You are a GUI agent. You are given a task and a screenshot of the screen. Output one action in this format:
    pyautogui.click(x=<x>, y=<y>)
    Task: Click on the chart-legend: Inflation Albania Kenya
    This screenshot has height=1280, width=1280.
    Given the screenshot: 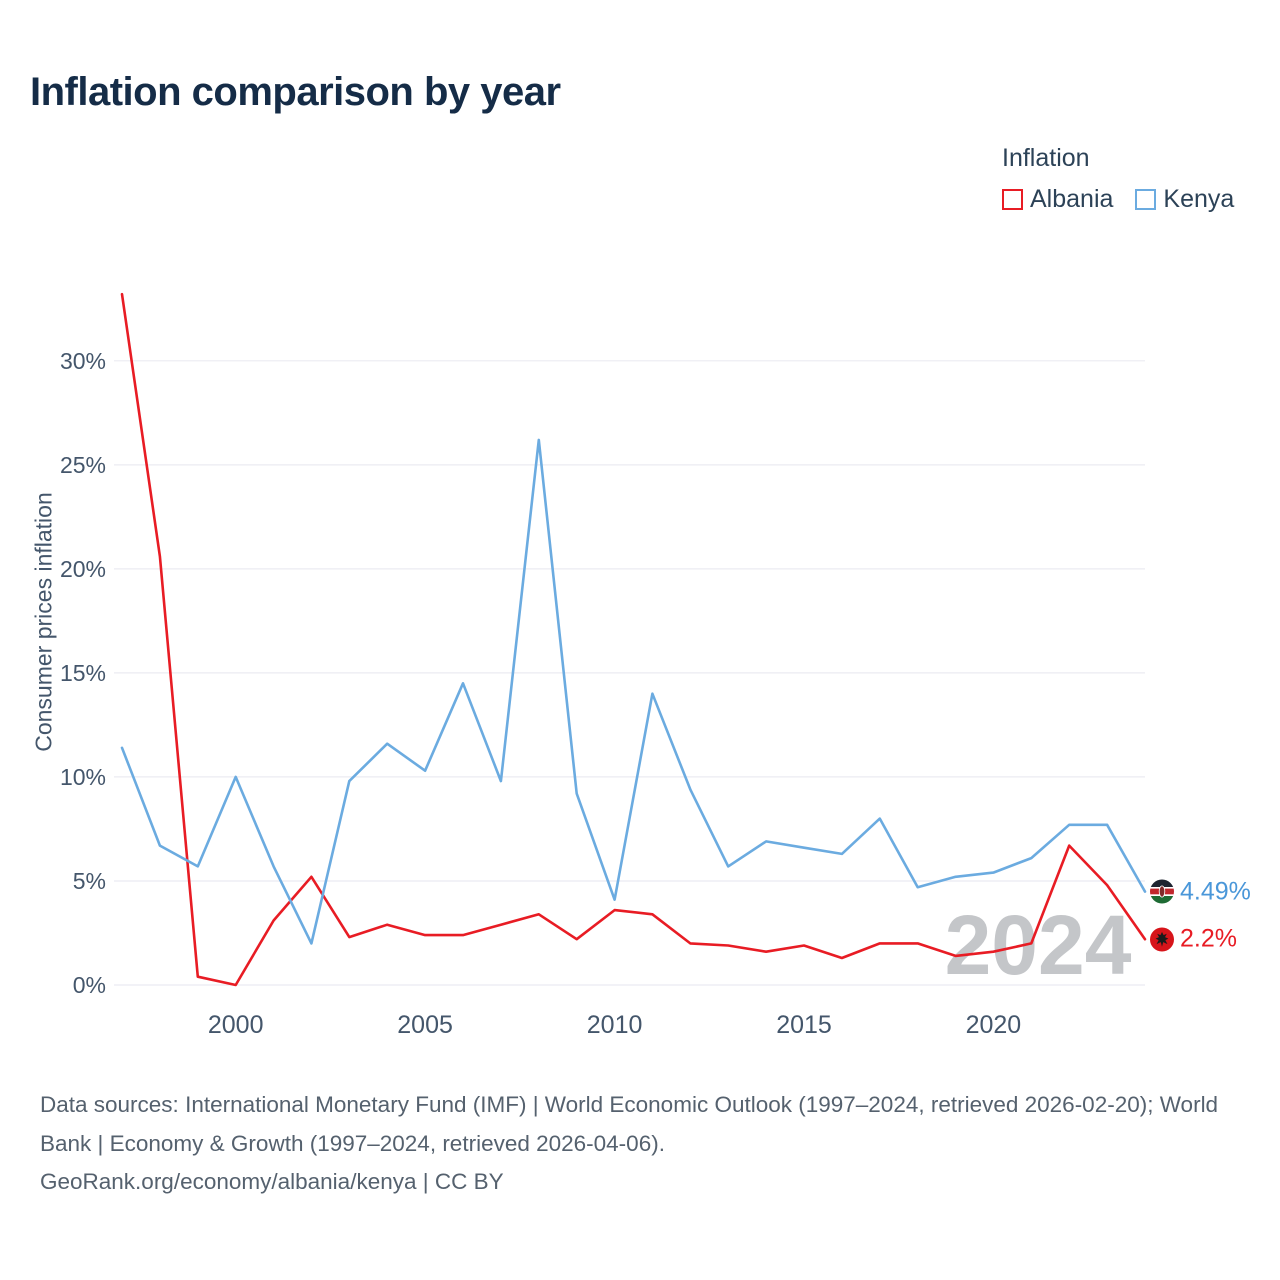 What is the action you would take?
    pyautogui.click(x=1123, y=179)
    